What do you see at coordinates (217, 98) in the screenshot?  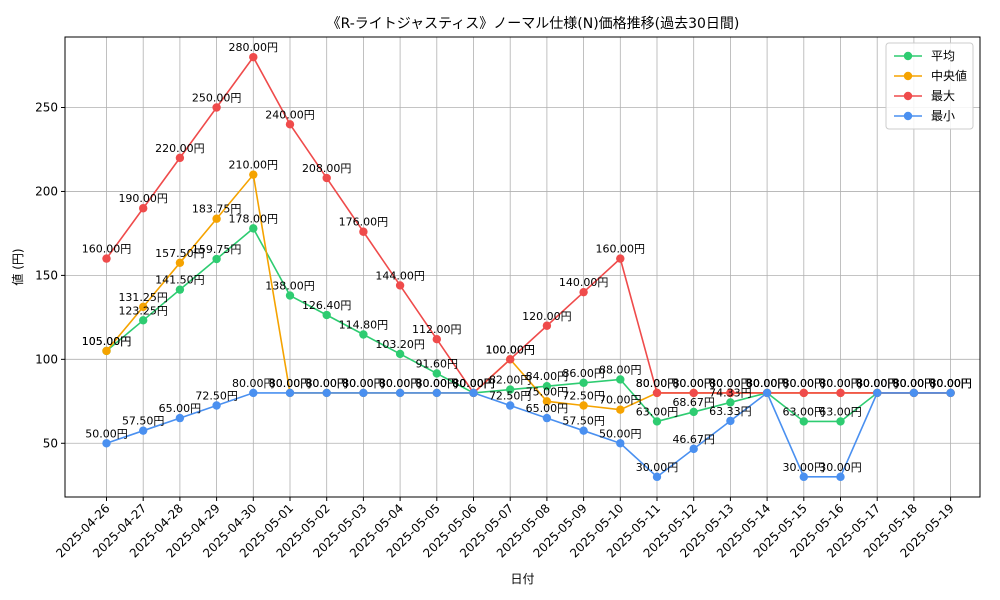 I see `data-label: 250.00円` at bounding box center [217, 98].